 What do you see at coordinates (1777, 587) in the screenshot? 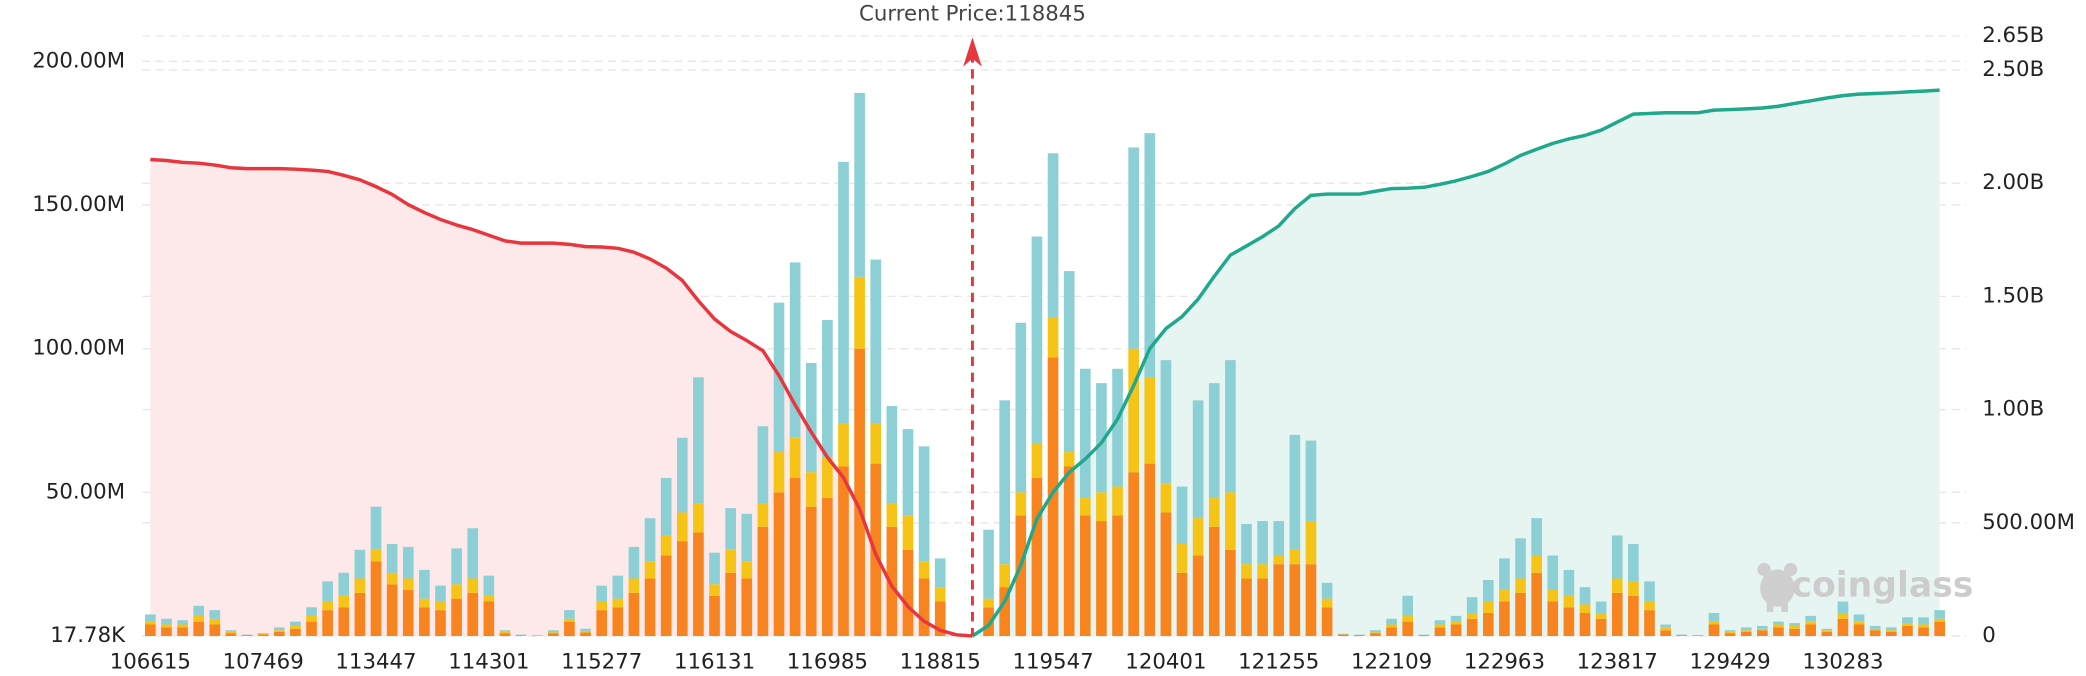
I see `watermark-logo` at bounding box center [1777, 587].